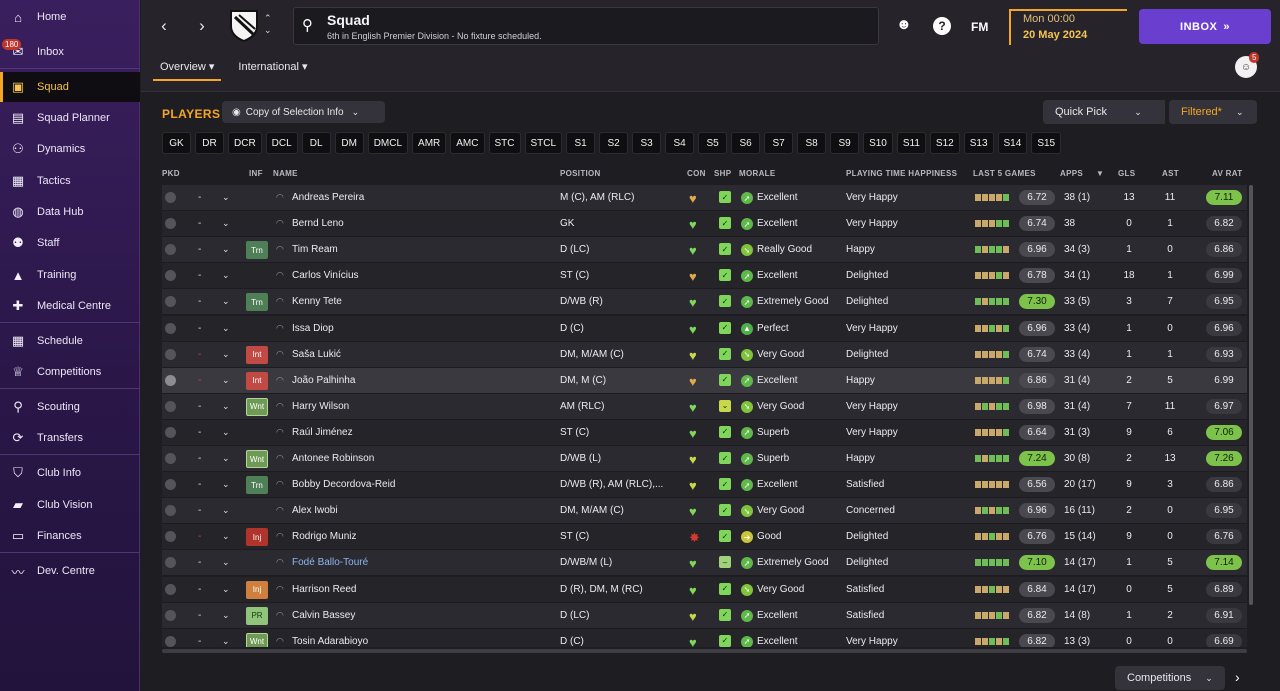  I want to click on sidebar-item-training: ▲ Training, so click(70, 275).